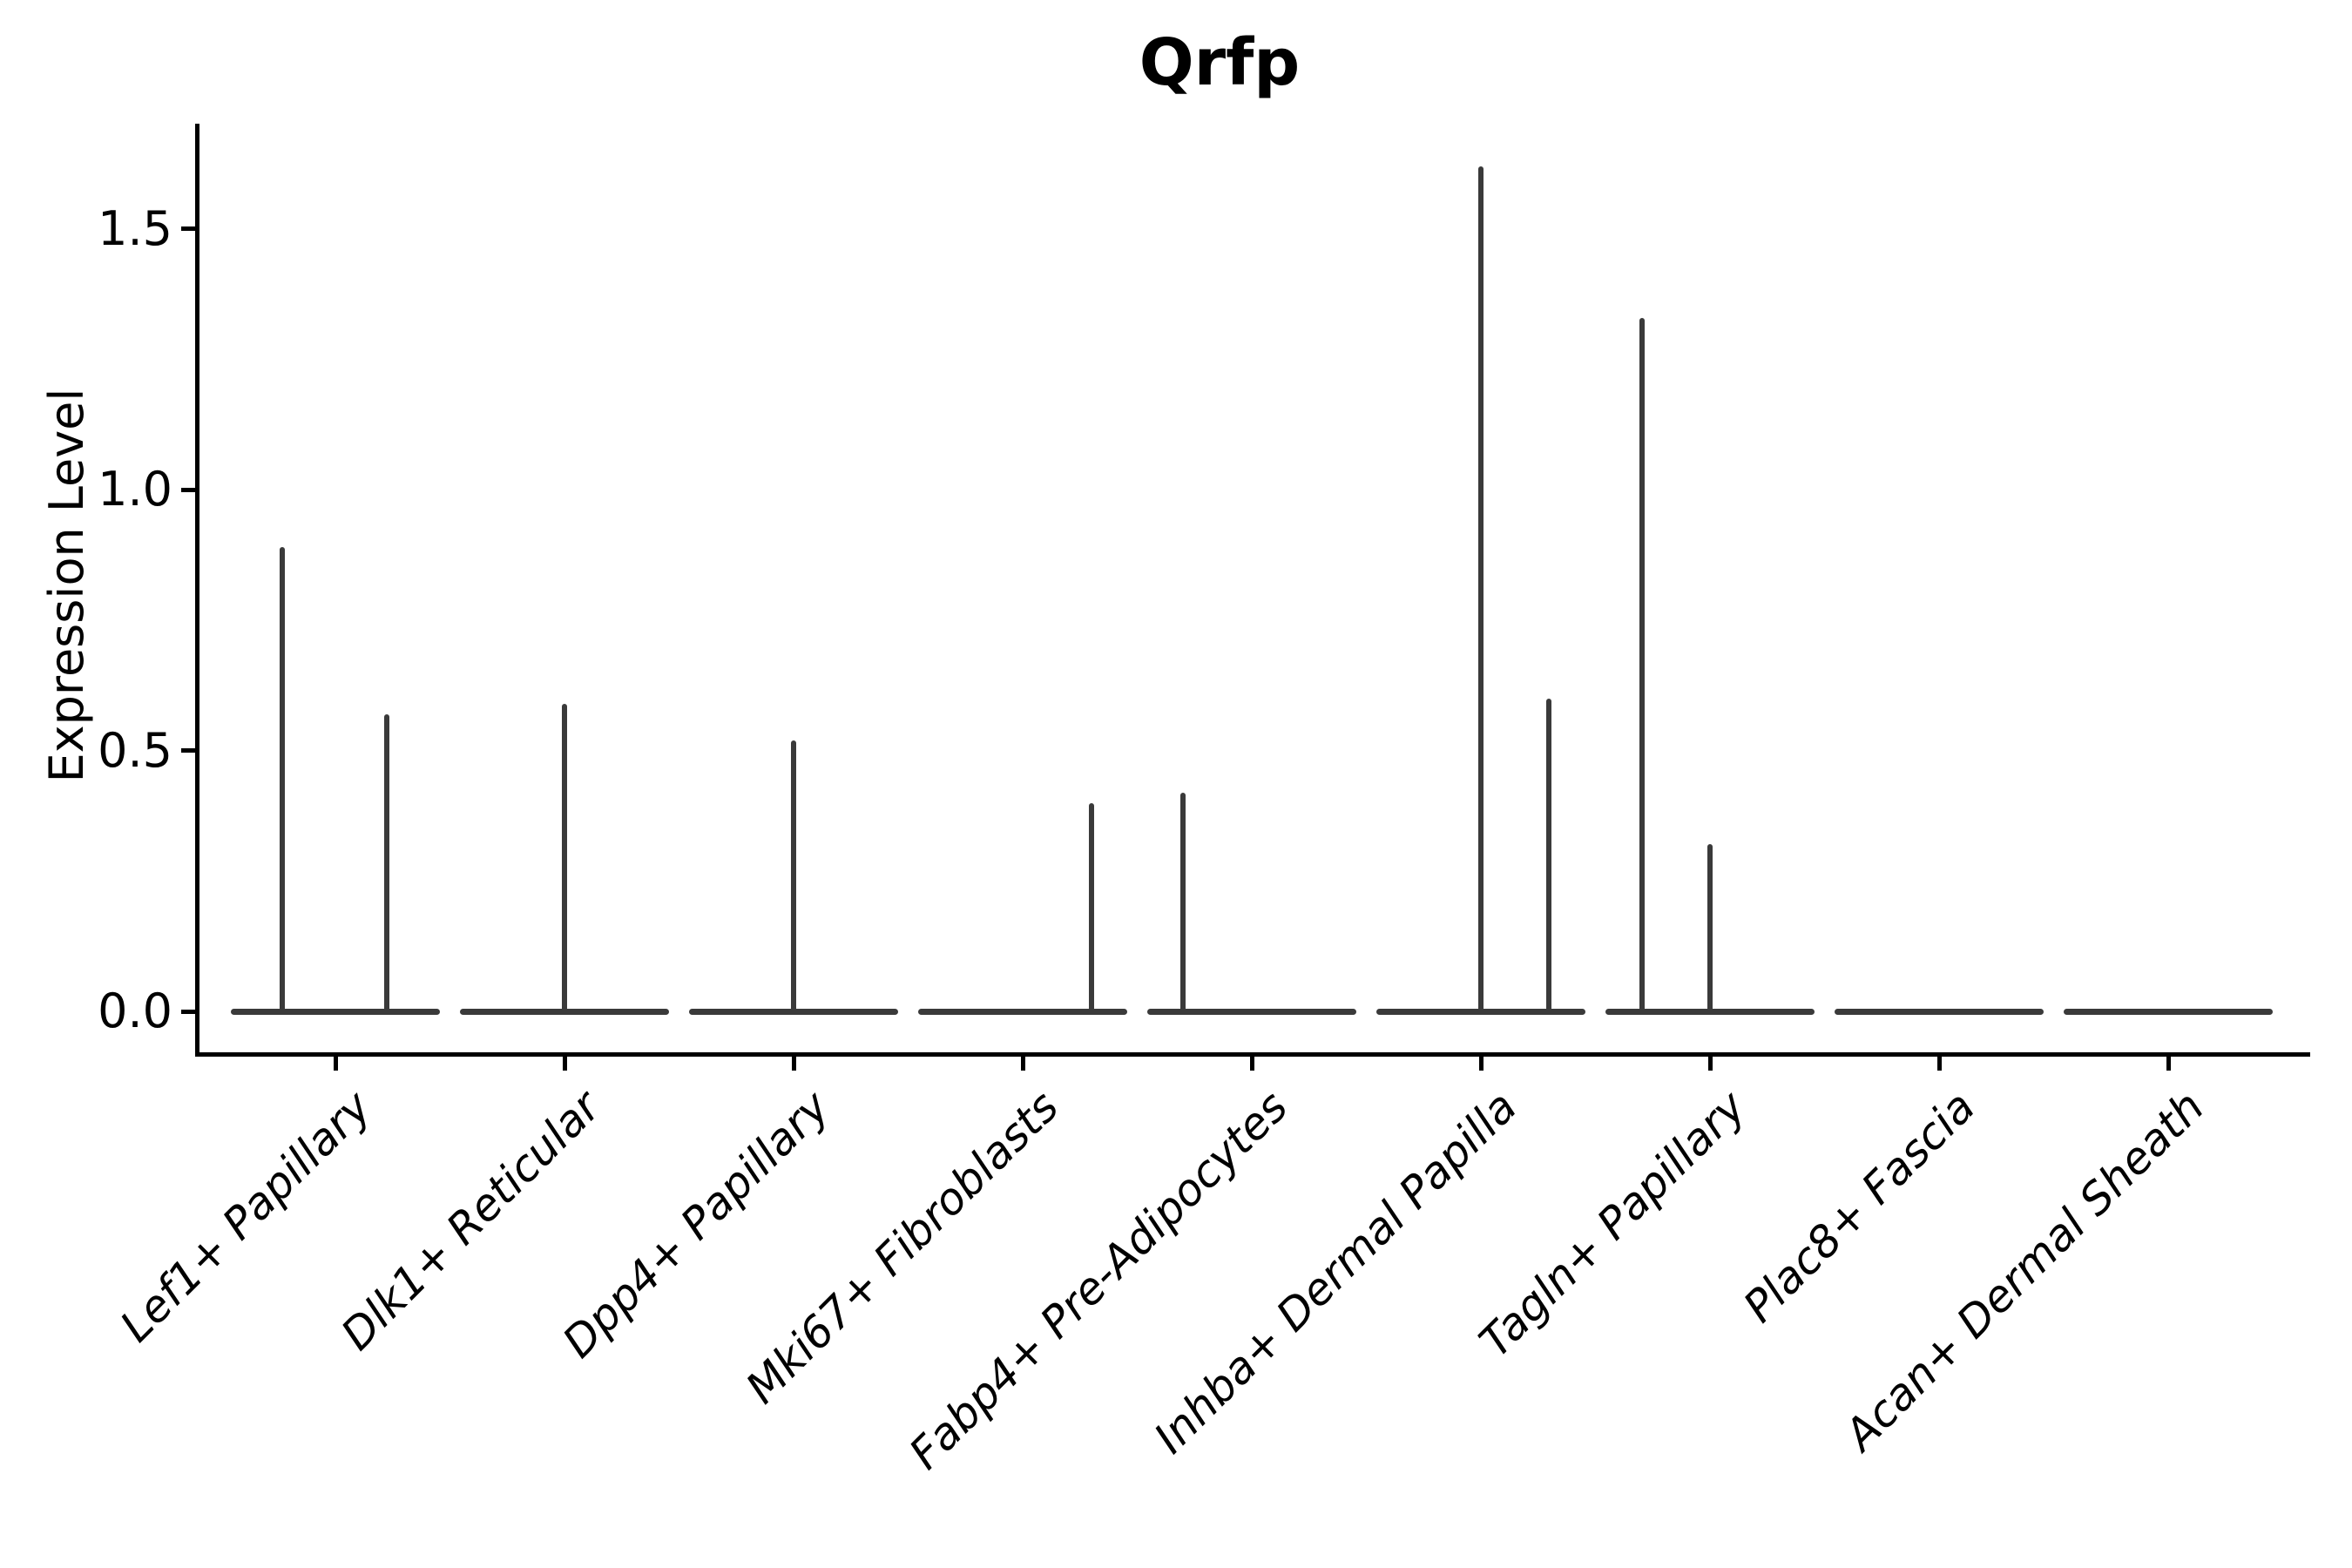 Image resolution: width=2352 pixels, height=1568 pixels. What do you see at coordinates (66, 585) in the screenshot?
I see `y-axis-label: Expression Level` at bounding box center [66, 585].